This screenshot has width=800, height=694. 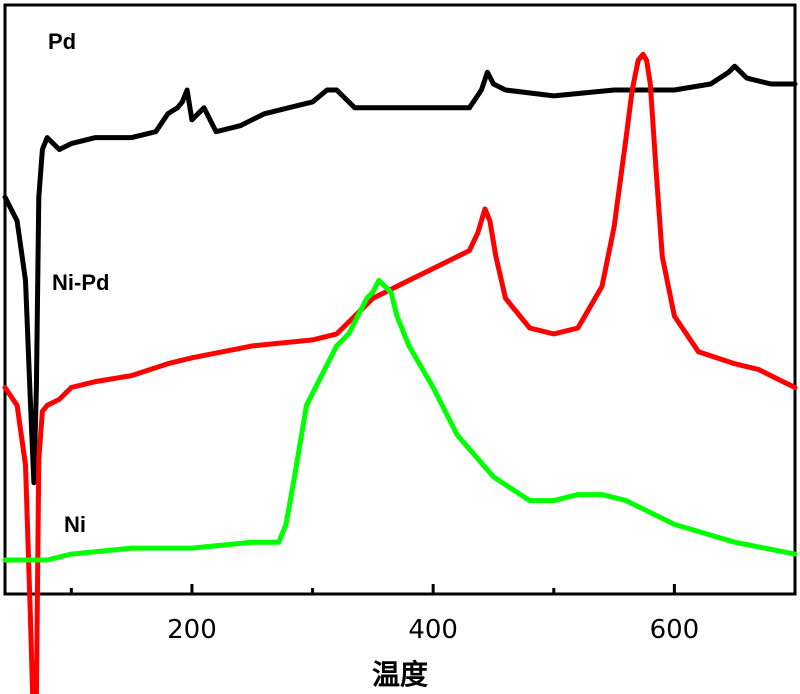 I want to click on x-tick-label: 400, so click(x=433, y=630).